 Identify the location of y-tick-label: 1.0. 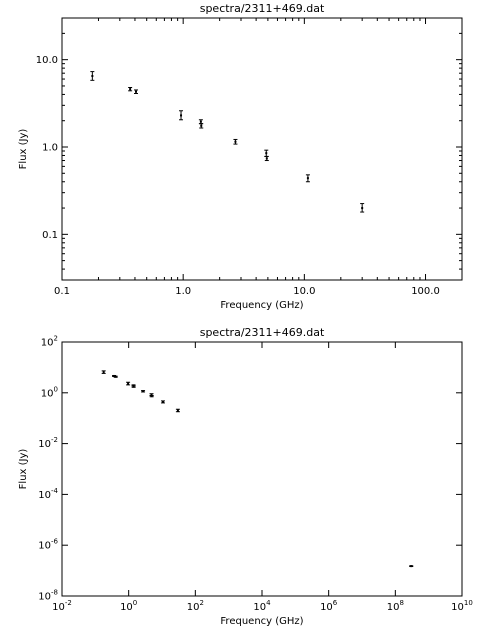
(50, 148).